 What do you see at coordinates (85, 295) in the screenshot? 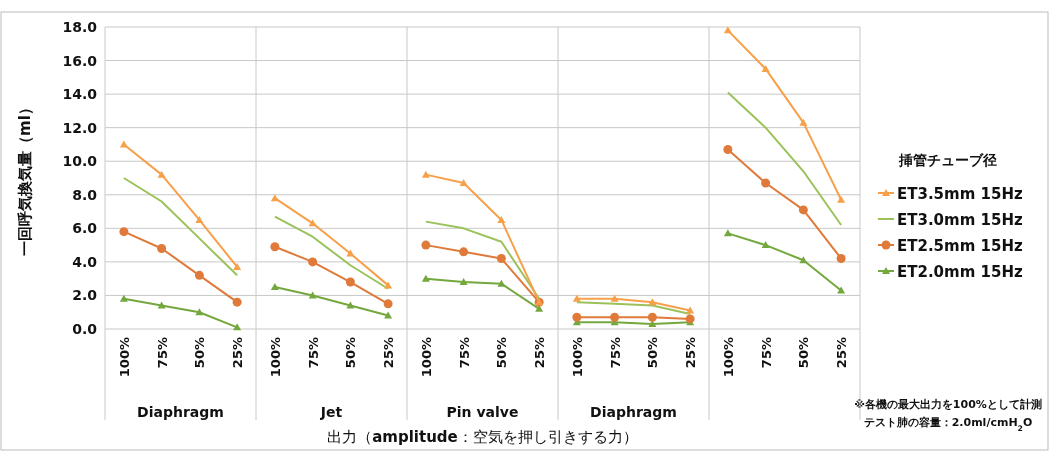
I see `y-tick-label: 2.0` at bounding box center [85, 295].